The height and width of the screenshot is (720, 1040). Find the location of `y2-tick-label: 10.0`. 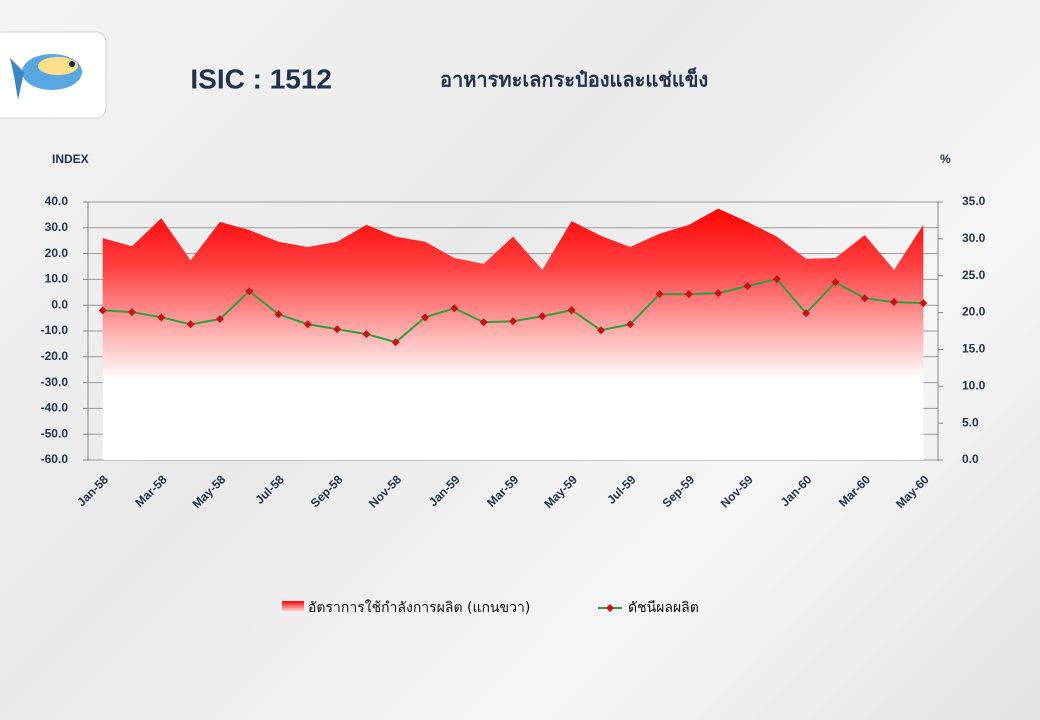

y2-tick-label: 10.0 is located at coordinates (974, 385).